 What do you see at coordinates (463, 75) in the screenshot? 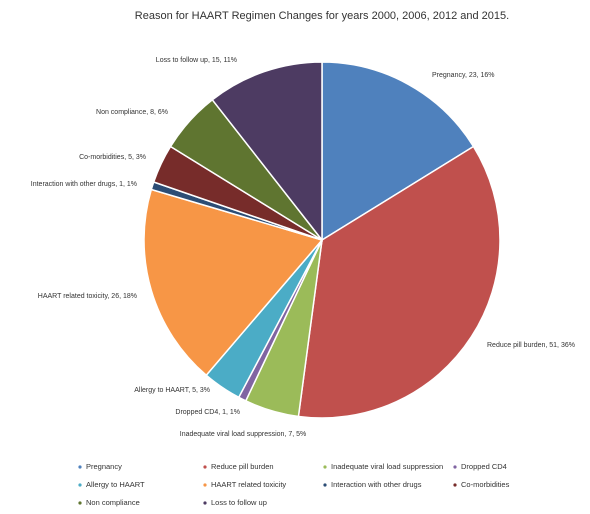
I see `data-label: Pregnancy, 23, 16%` at bounding box center [463, 75].